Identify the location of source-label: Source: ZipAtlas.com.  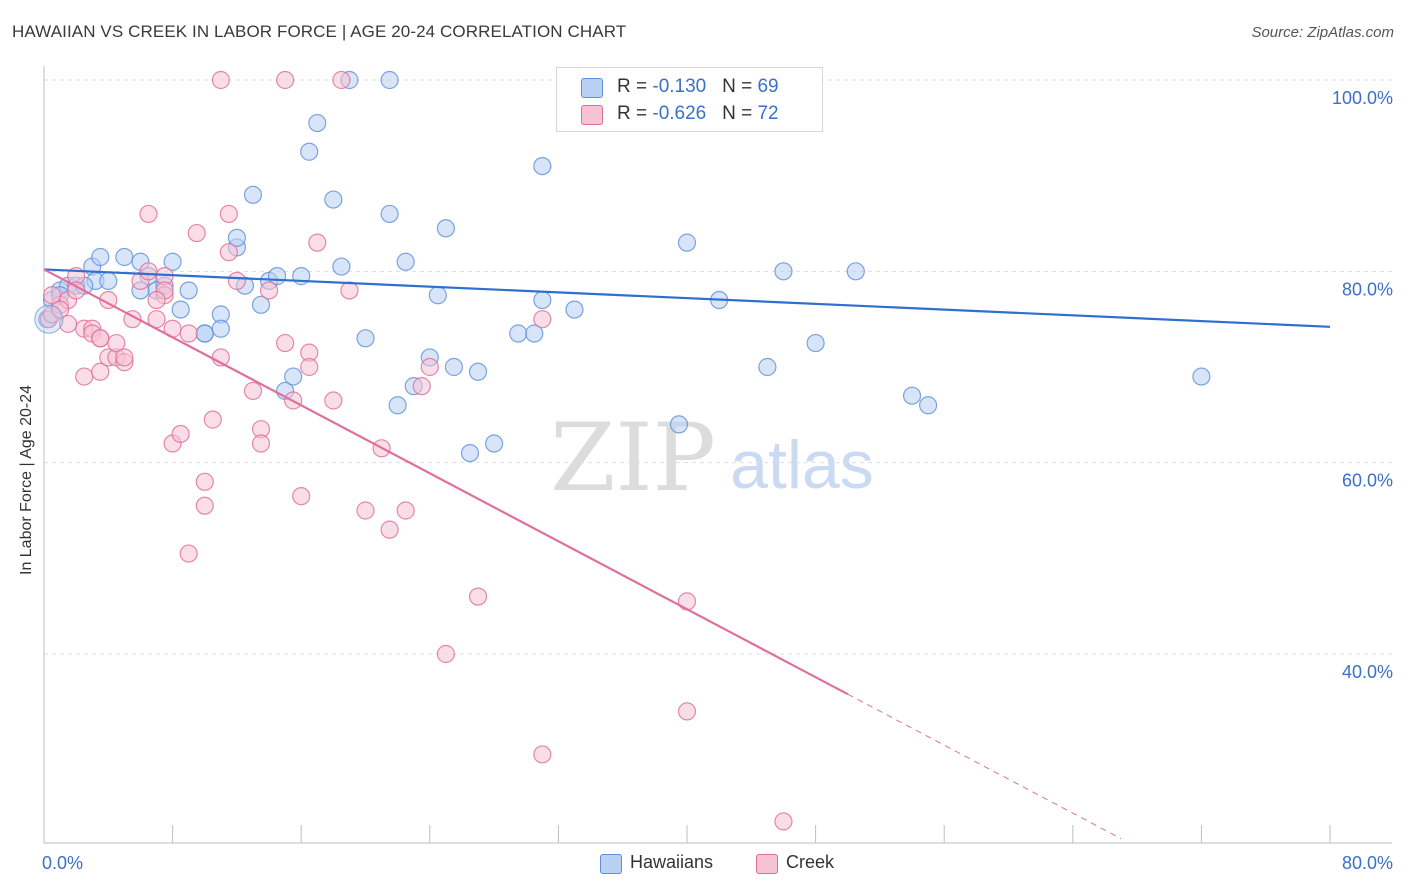
(1322, 32).